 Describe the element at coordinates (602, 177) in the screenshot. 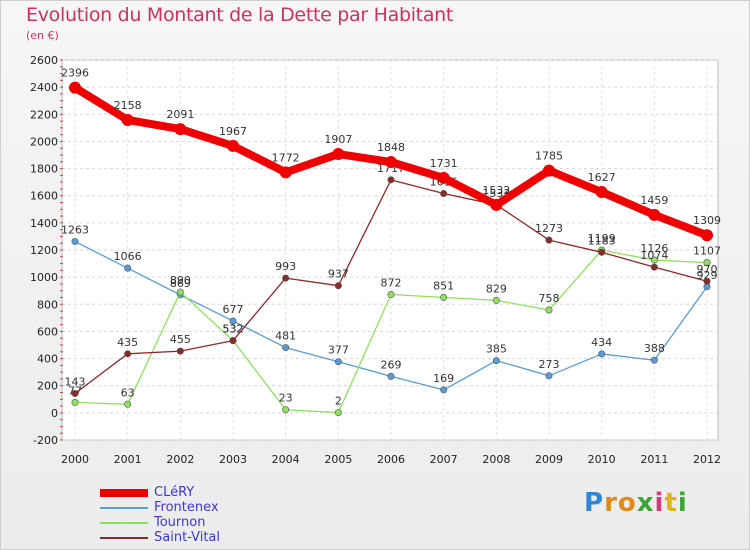

I see `data-label: 1627` at that location.